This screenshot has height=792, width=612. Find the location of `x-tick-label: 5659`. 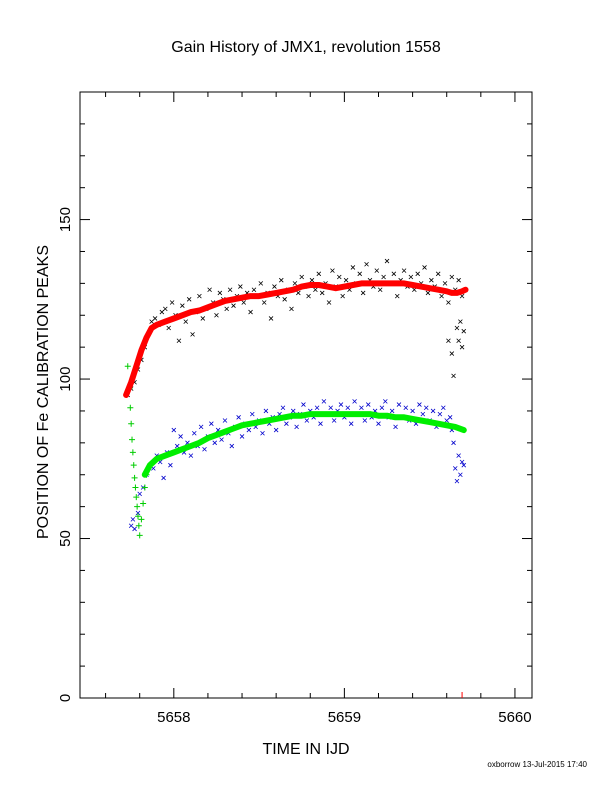

x-tick-label: 5659 is located at coordinates (344, 717).